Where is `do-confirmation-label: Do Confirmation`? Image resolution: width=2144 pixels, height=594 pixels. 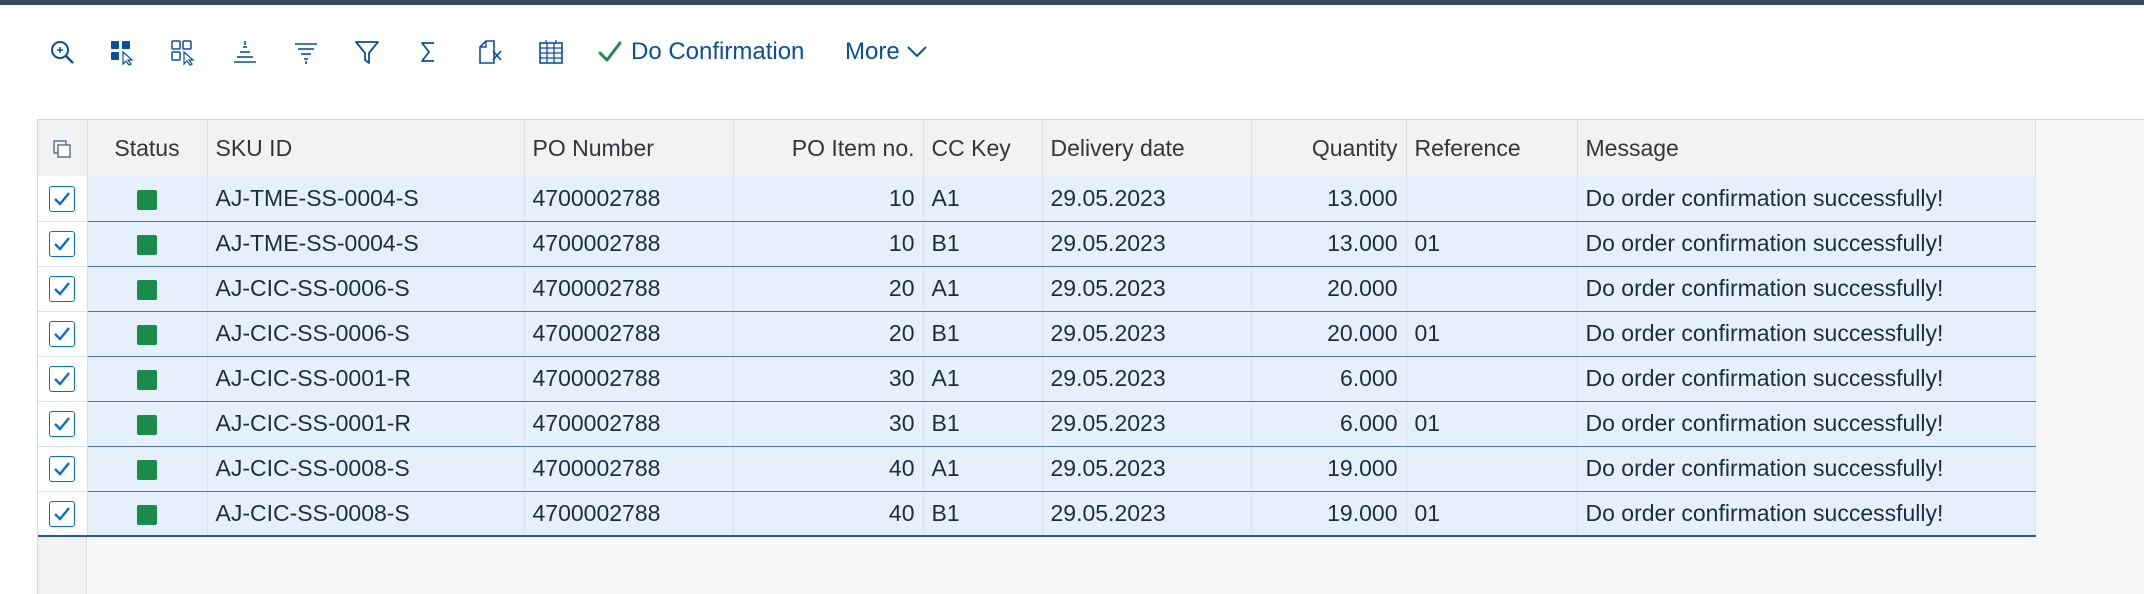 do-confirmation-label: Do Confirmation is located at coordinates (718, 51).